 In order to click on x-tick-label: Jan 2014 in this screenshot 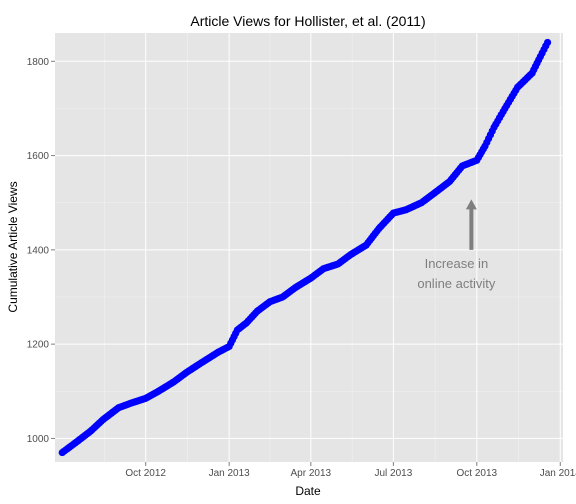, I will do `click(558, 473)`.